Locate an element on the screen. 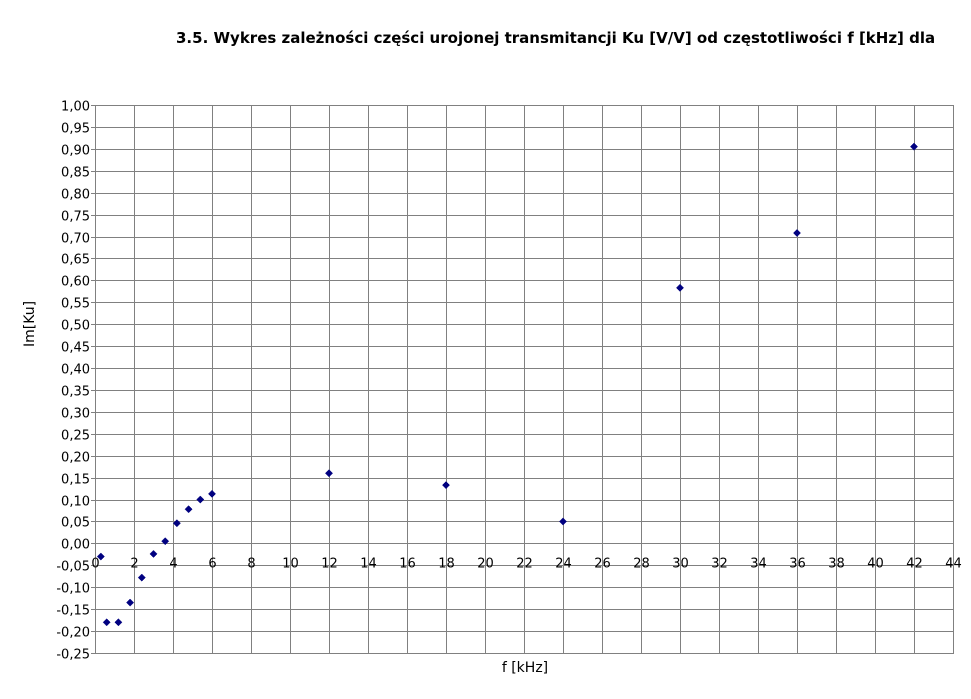  y-tick-label: 0,80 is located at coordinates (75, 195).